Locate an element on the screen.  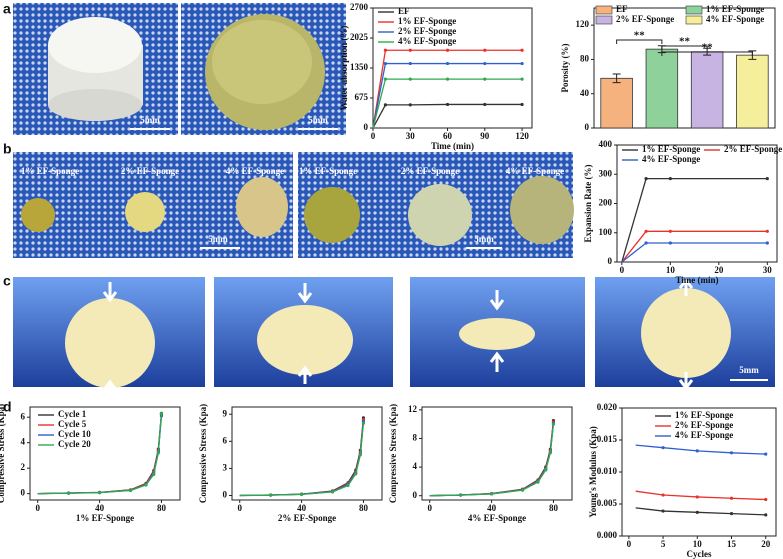
panel-label: a is located at coordinates (7, 9).